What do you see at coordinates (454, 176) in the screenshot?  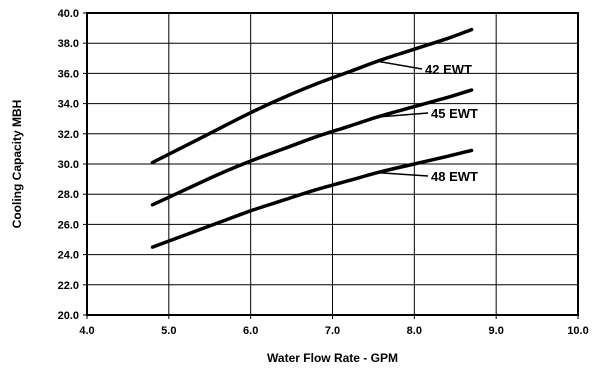 I see `series-label: 48 EWT` at bounding box center [454, 176].